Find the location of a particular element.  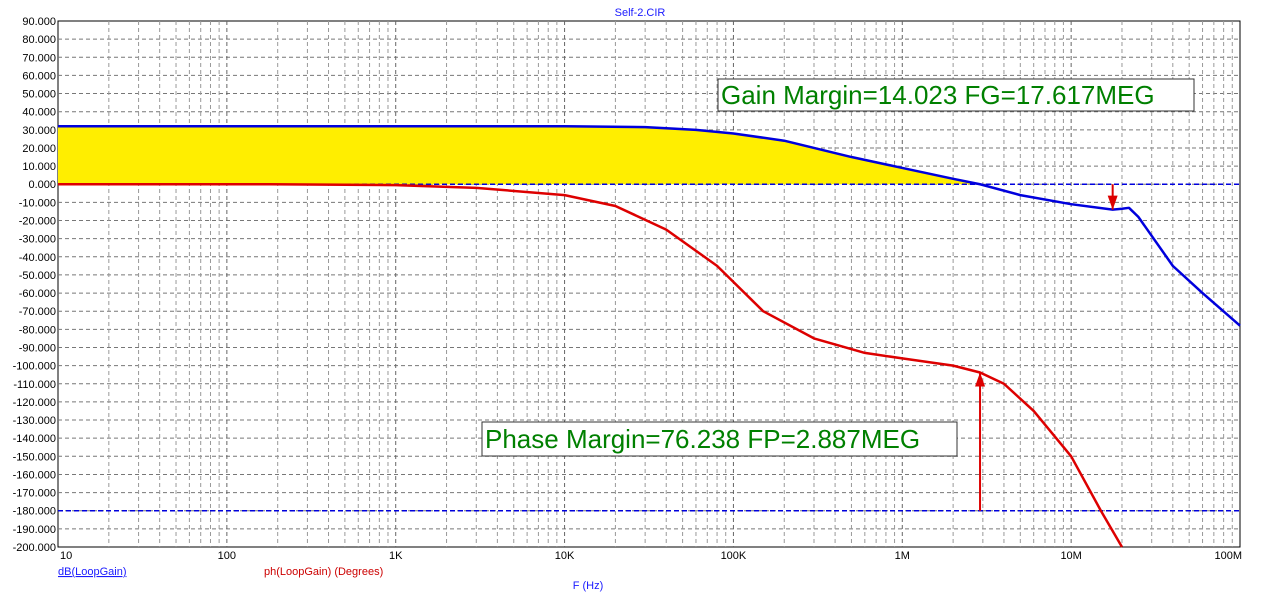

y-tick-label: 60.000 is located at coordinates (39, 76).